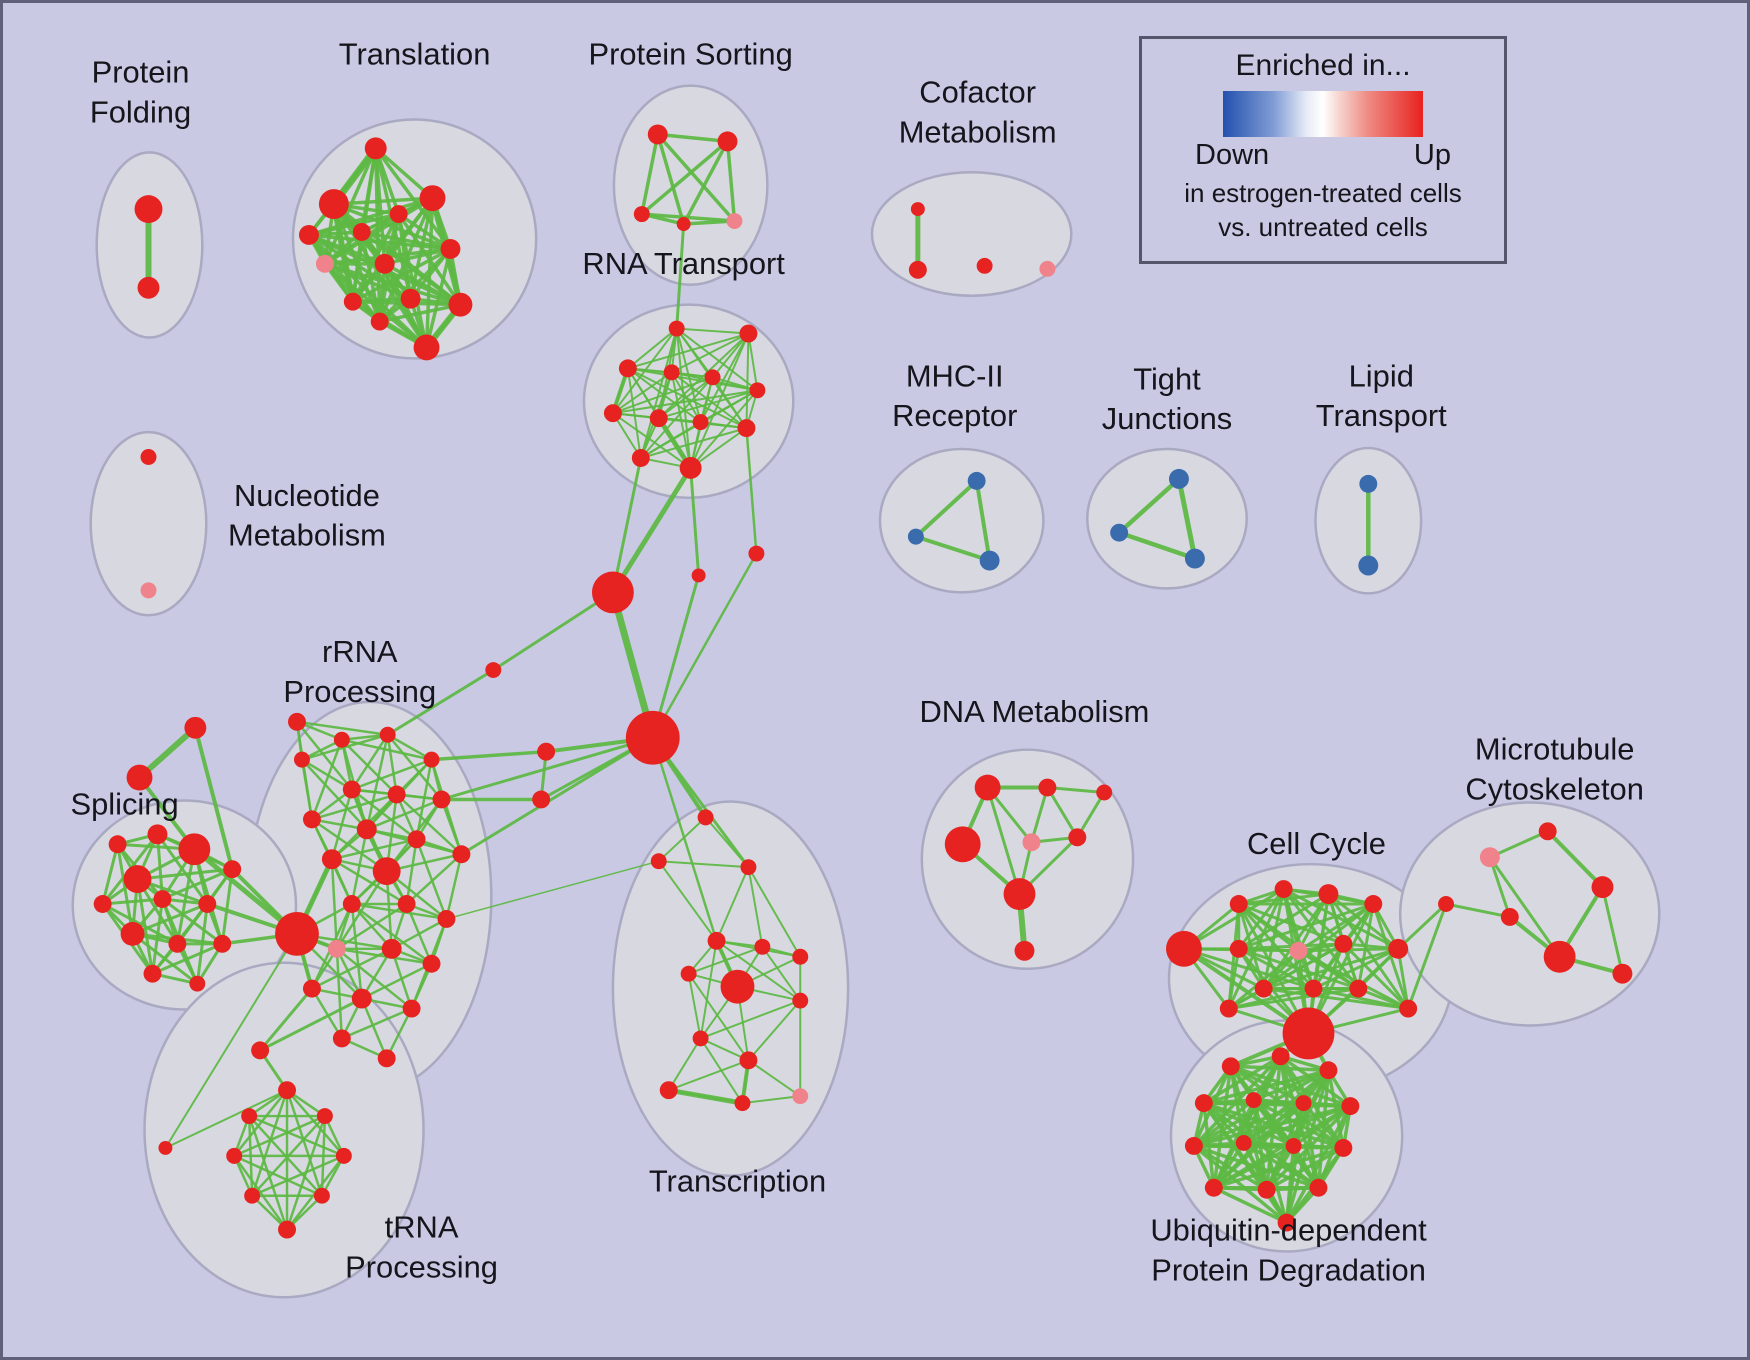 This screenshot has width=1750, height=1360. Describe the element at coordinates (683, 224) in the screenshot. I see `node-ps4` at that location.